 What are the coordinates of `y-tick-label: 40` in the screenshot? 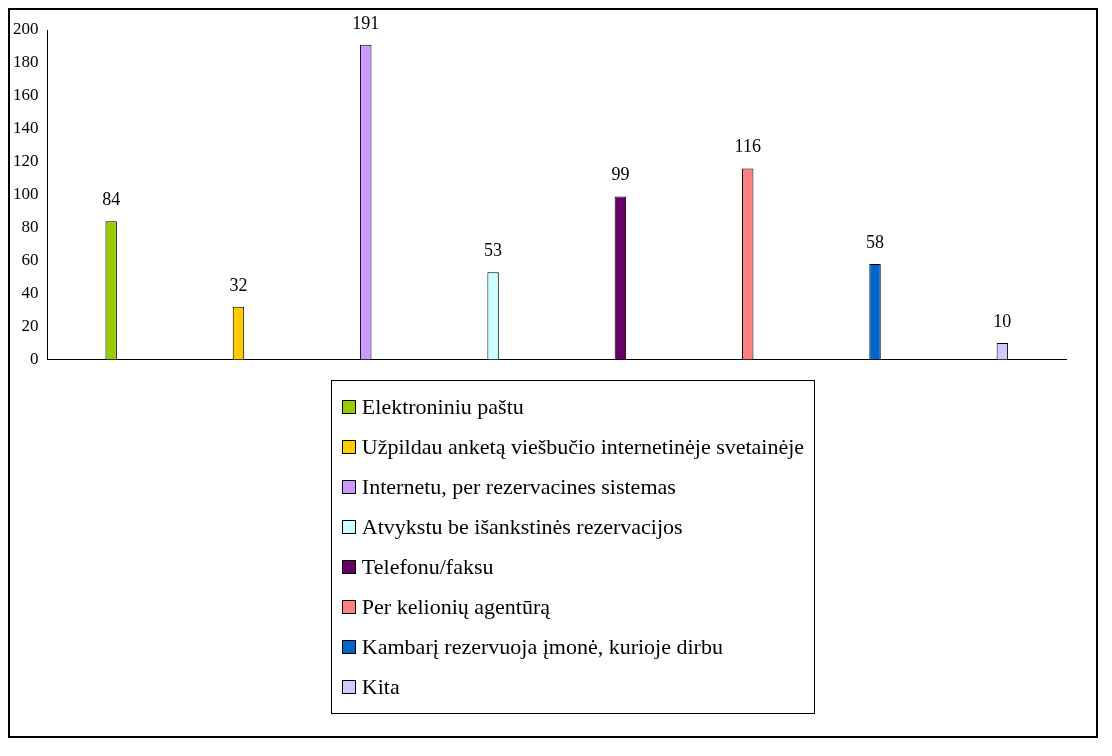 It's located at (30, 293).